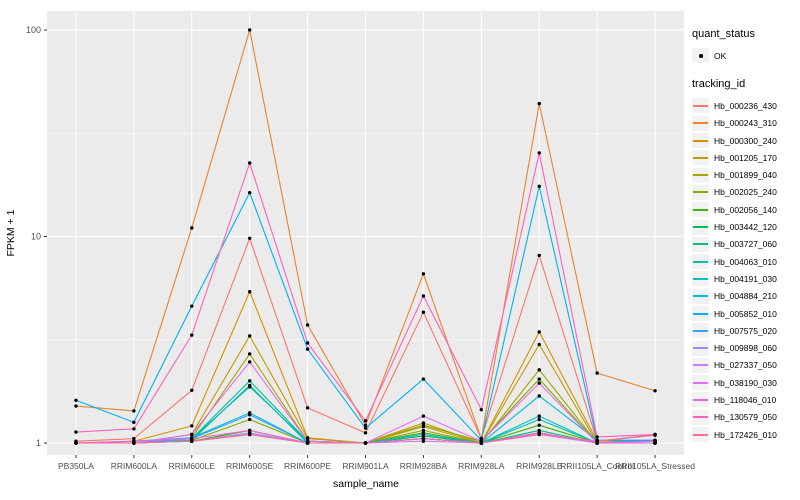  What do you see at coordinates (134, 466) in the screenshot?
I see `x-tick-label: RRIM600LA` at bounding box center [134, 466].